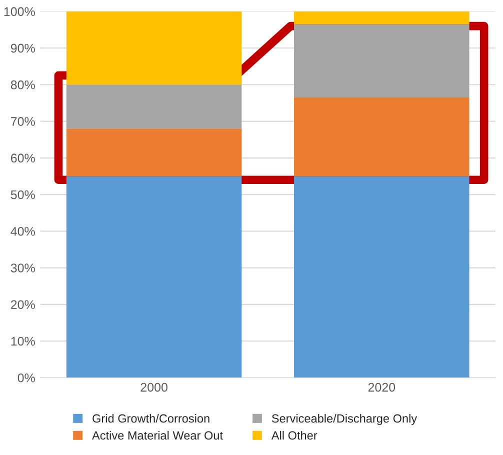 Image resolution: width=503 pixels, height=455 pixels. I want to click on legend-label: Active Material Wear Out, so click(157, 435).